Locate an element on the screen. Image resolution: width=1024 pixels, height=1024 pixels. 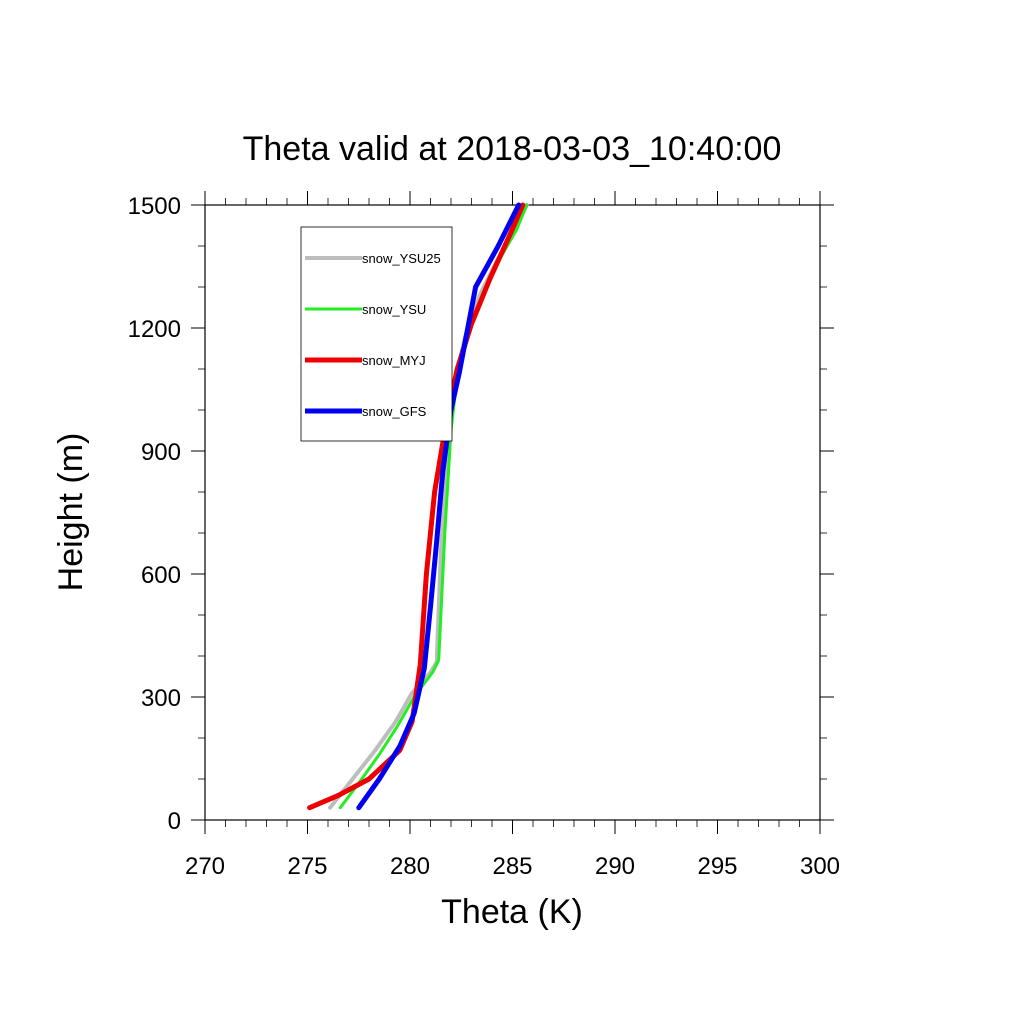
series-lines is located at coordinates (418, 506).